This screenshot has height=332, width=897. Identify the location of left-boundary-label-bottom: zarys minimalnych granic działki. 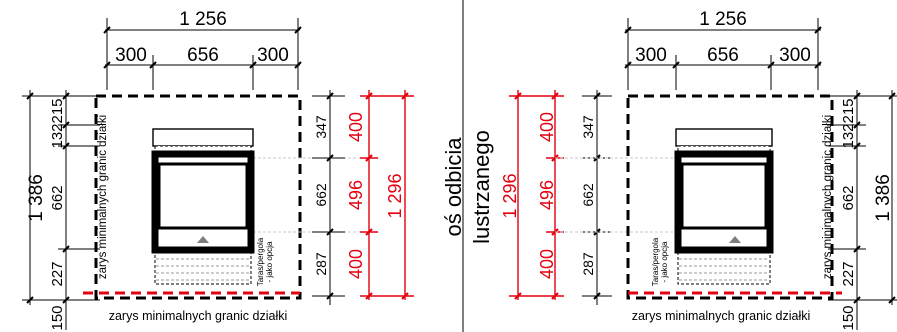
(198, 316).